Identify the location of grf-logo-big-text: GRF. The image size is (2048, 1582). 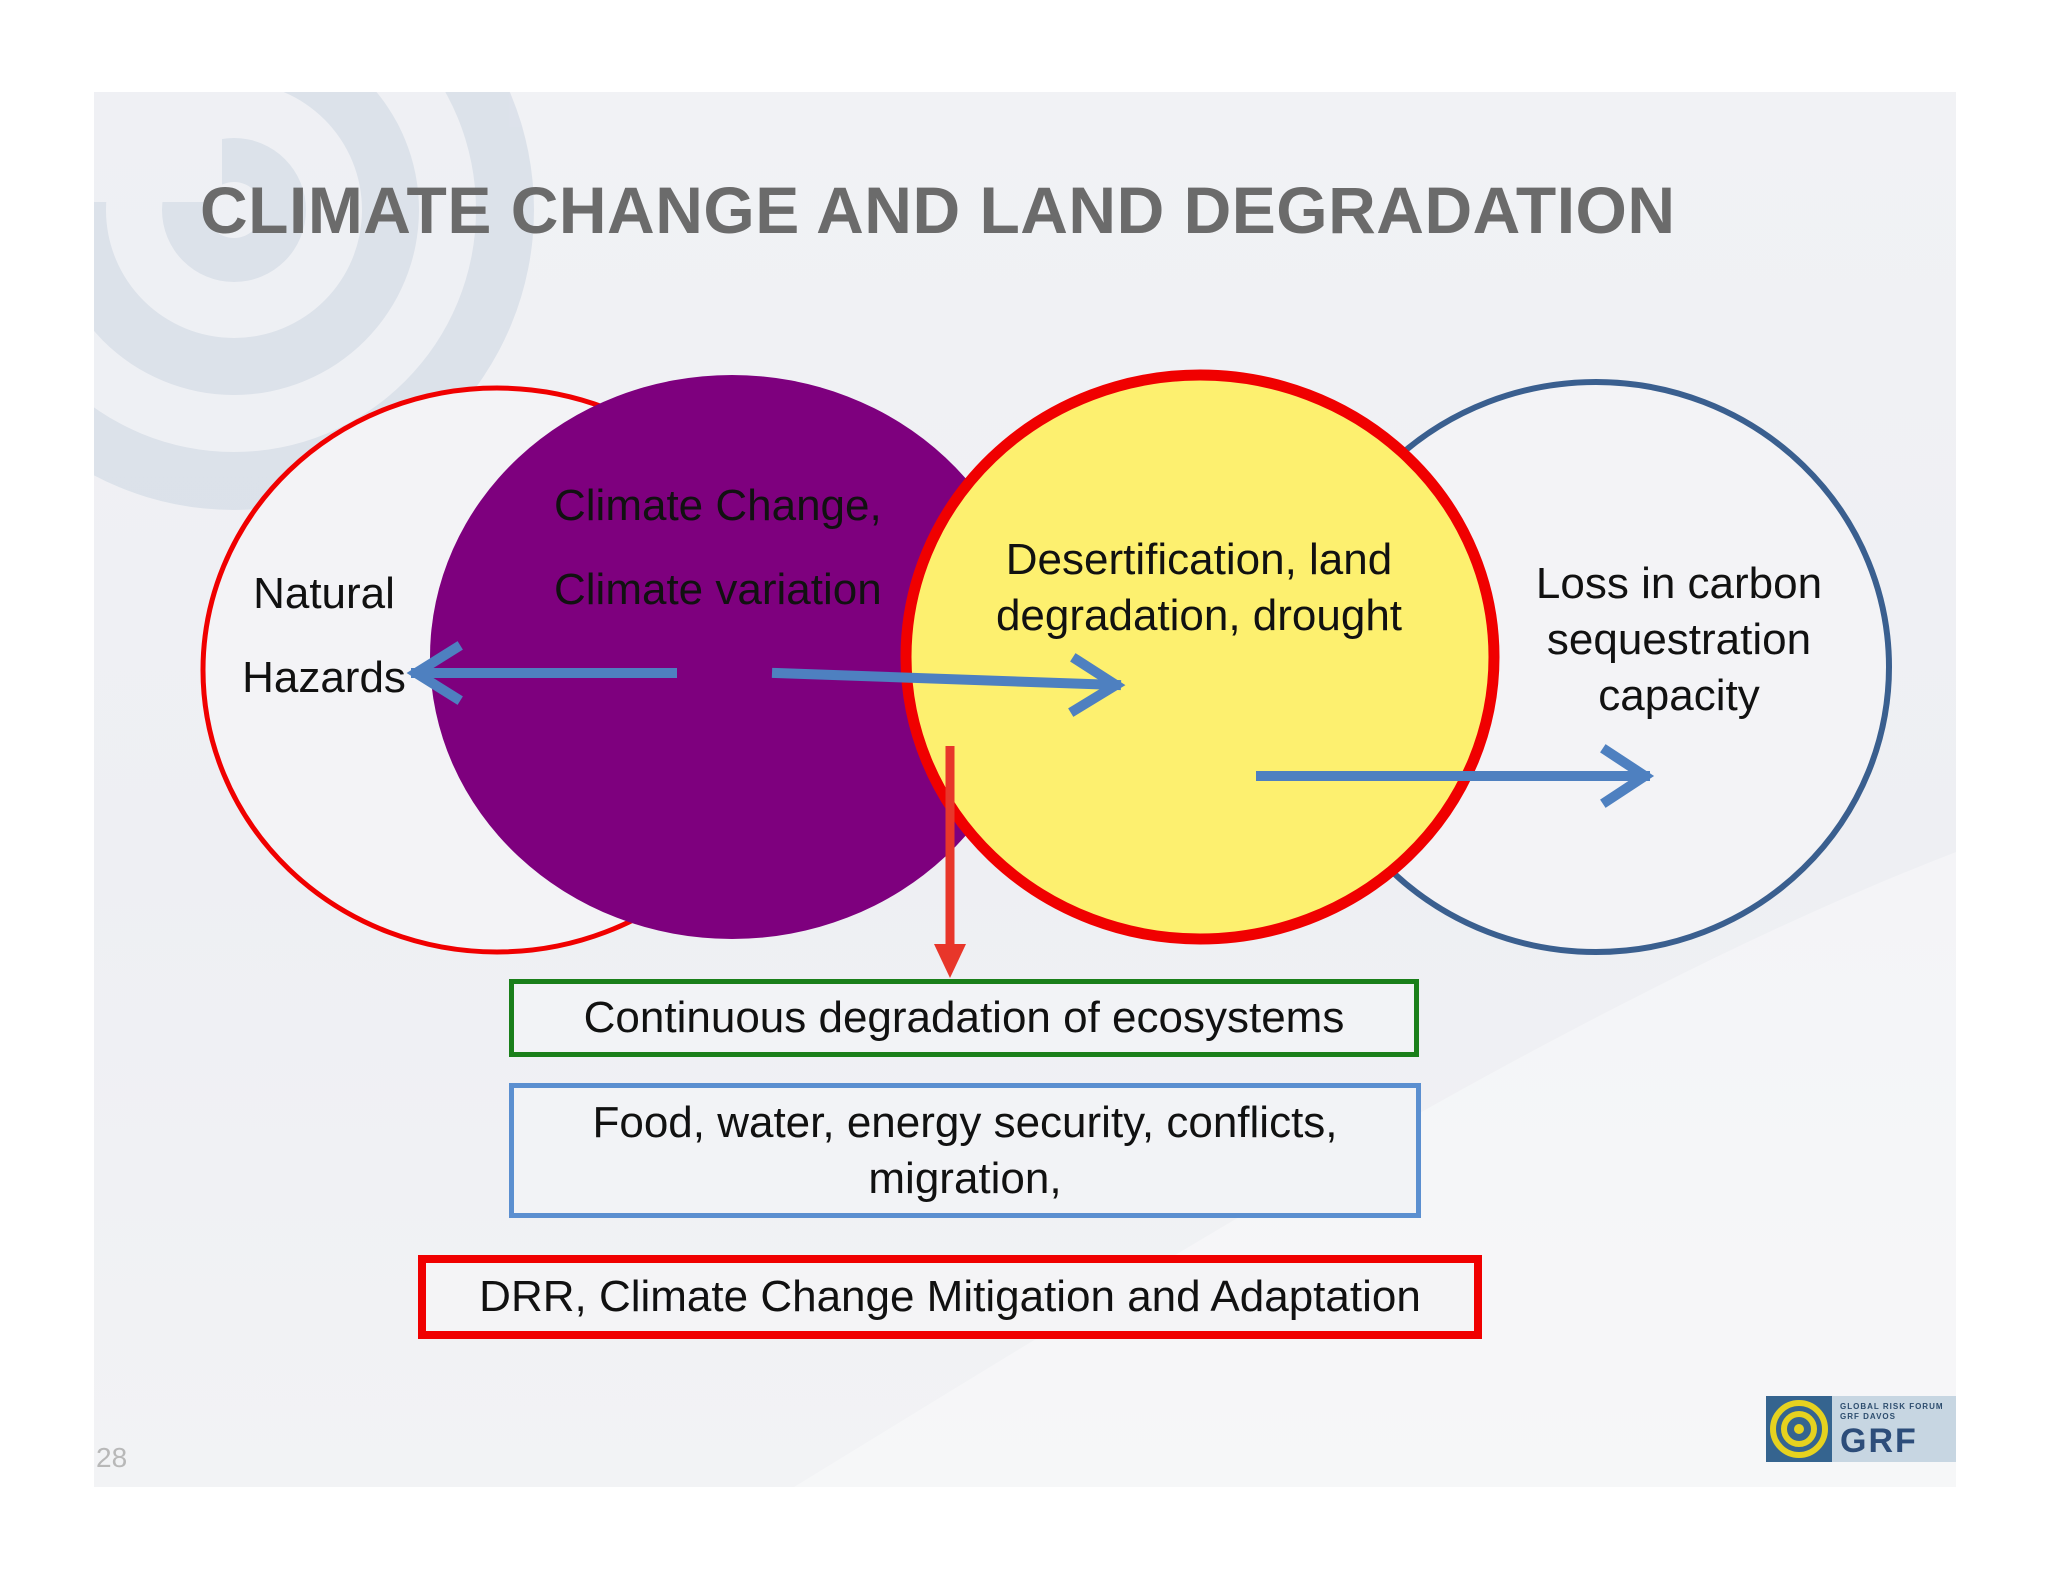
(1879, 1441).